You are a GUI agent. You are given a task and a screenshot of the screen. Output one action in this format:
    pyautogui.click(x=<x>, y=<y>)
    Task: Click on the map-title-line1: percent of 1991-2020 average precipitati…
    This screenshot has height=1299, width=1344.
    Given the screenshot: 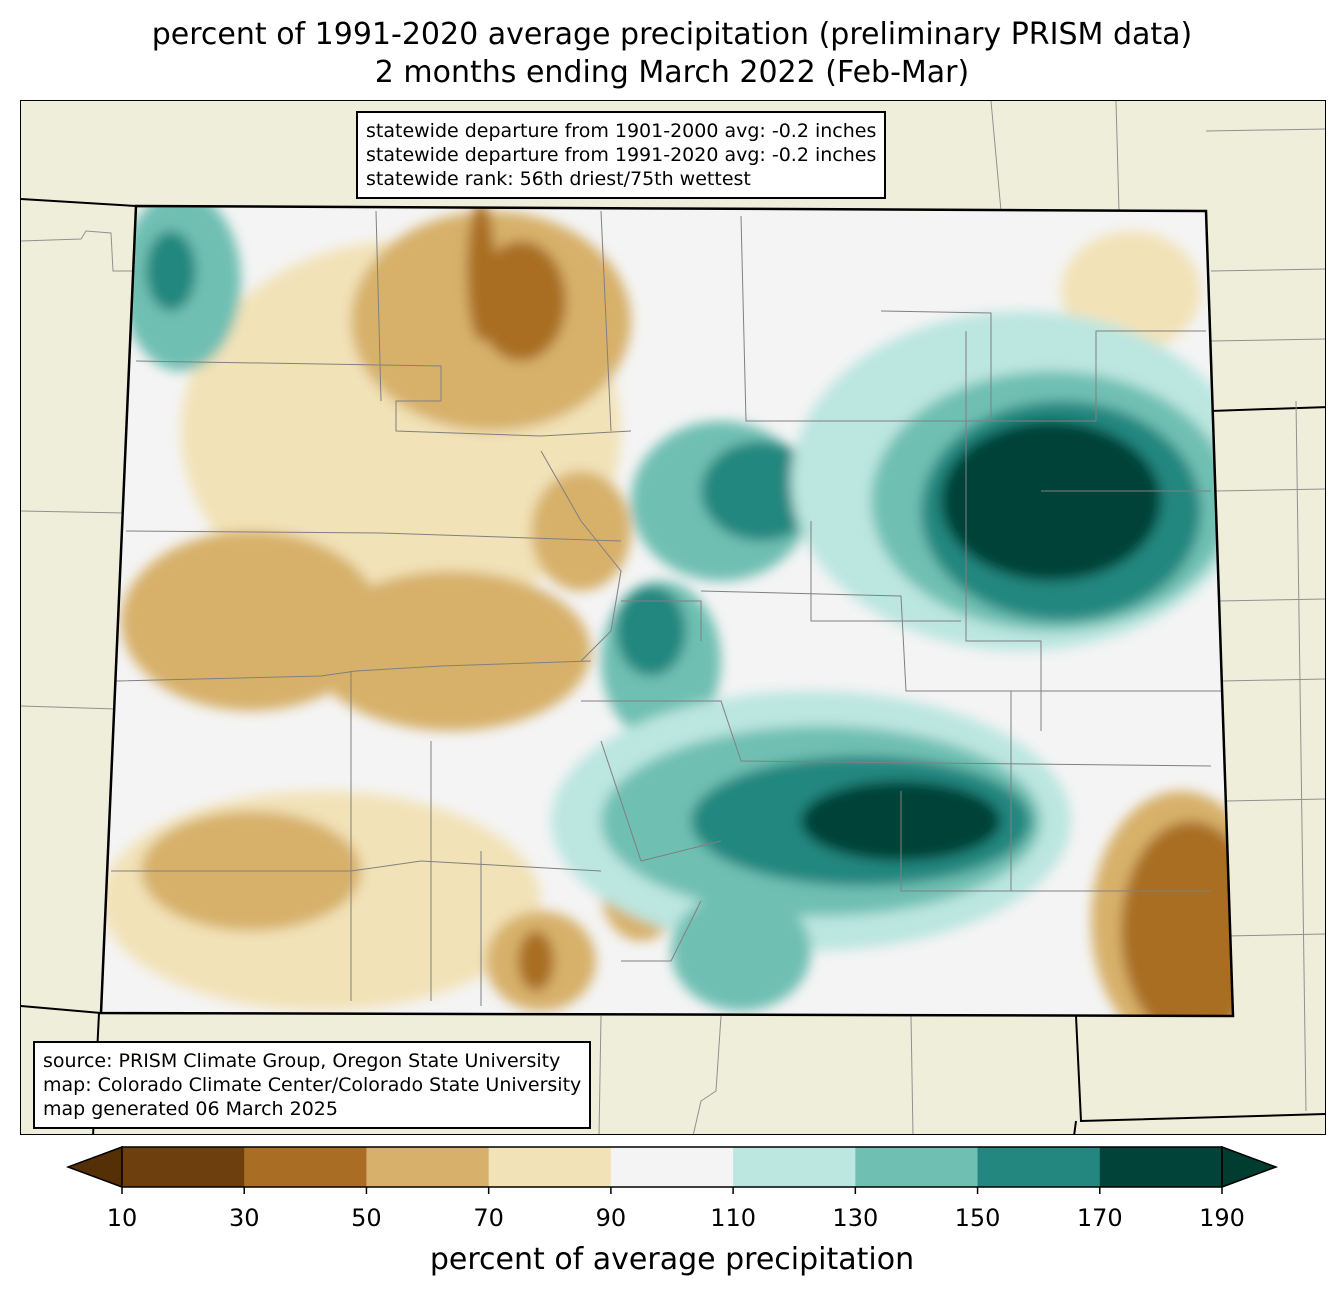 What is the action you would take?
    pyautogui.click(x=672, y=34)
    